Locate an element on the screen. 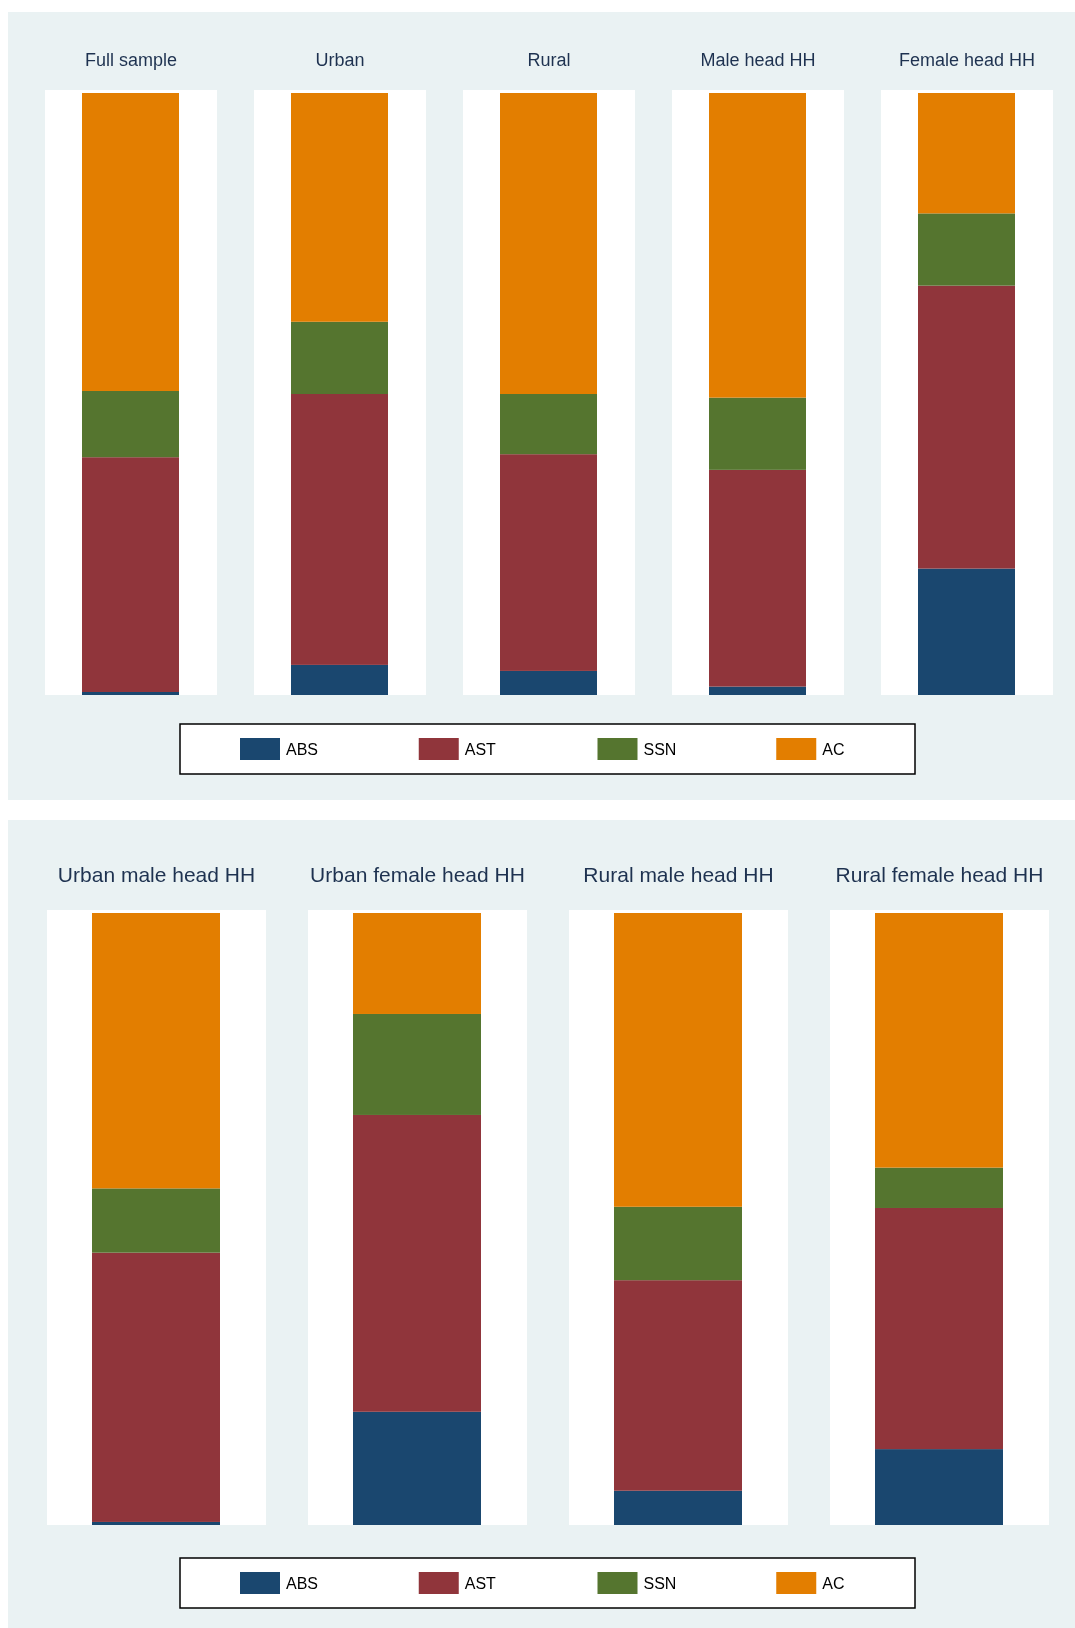  chart-title: Urban is located at coordinates (340, 60).